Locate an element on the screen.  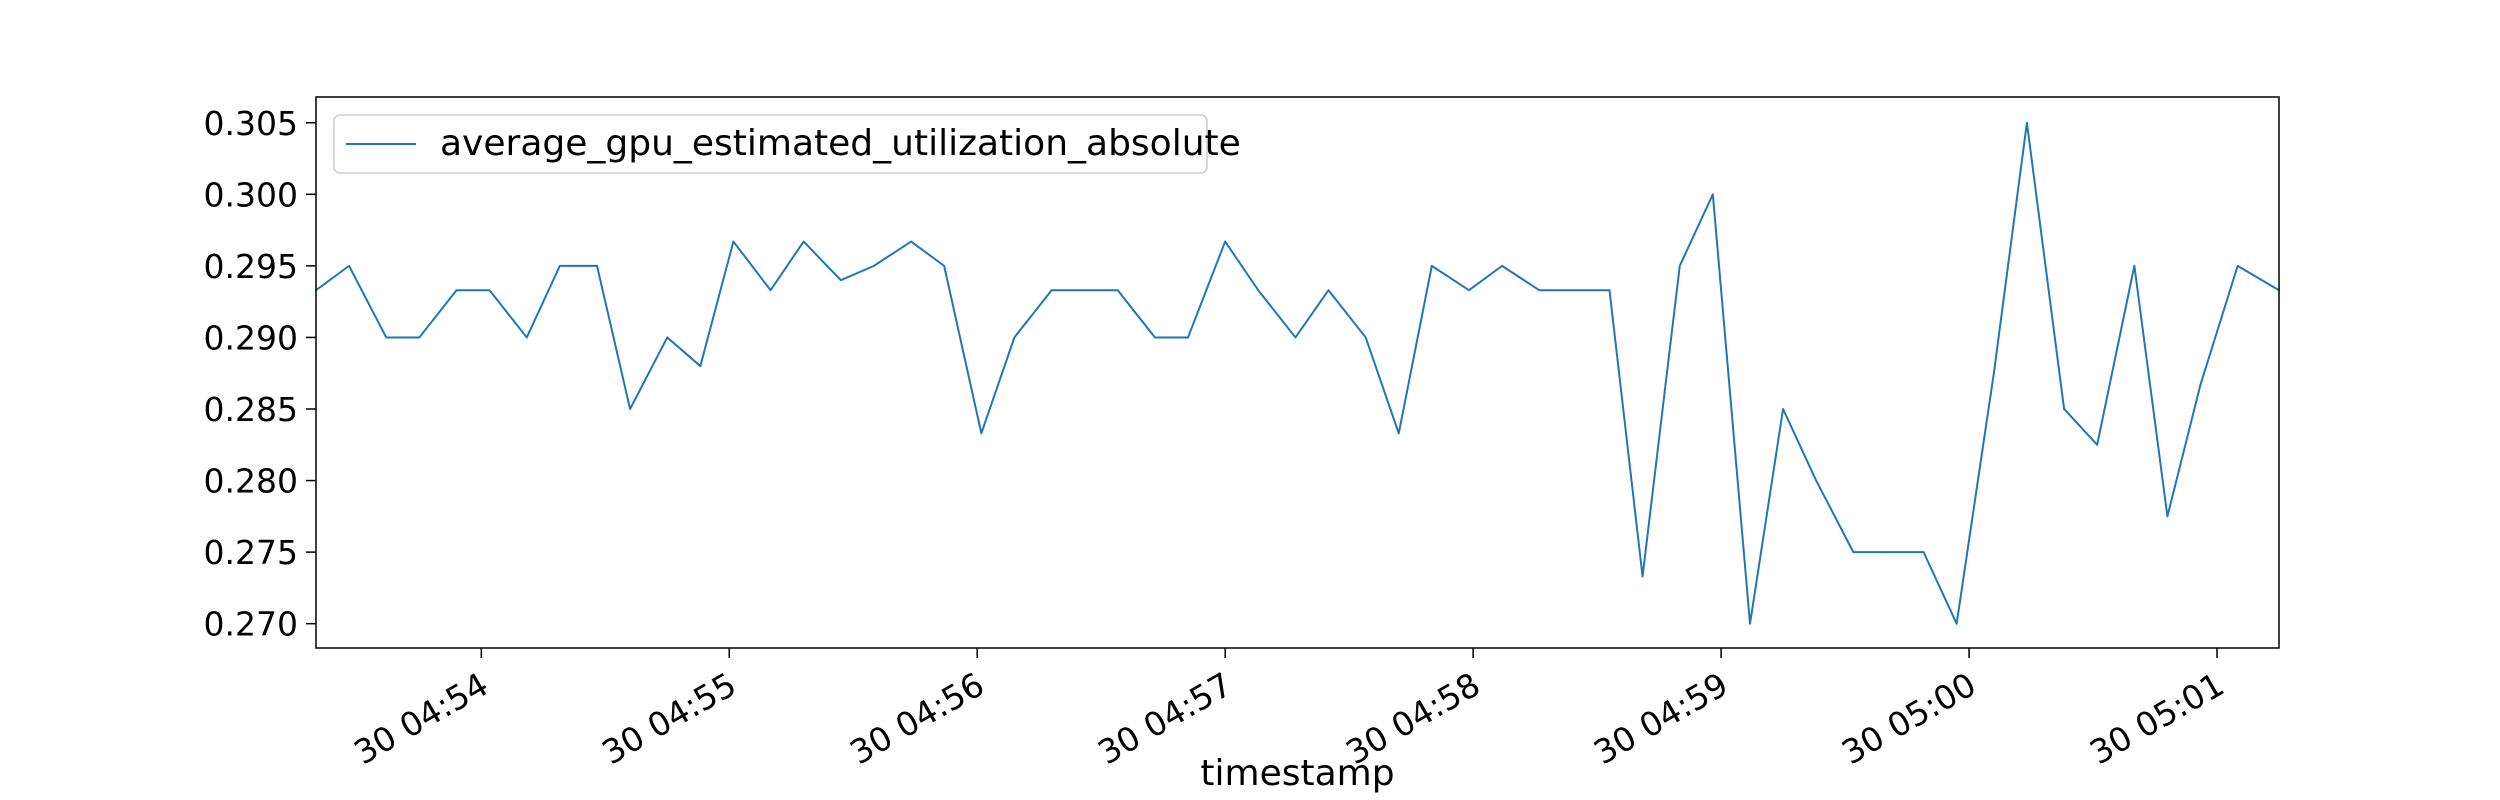
y-tick-label: 0.285 is located at coordinates (251, 409).